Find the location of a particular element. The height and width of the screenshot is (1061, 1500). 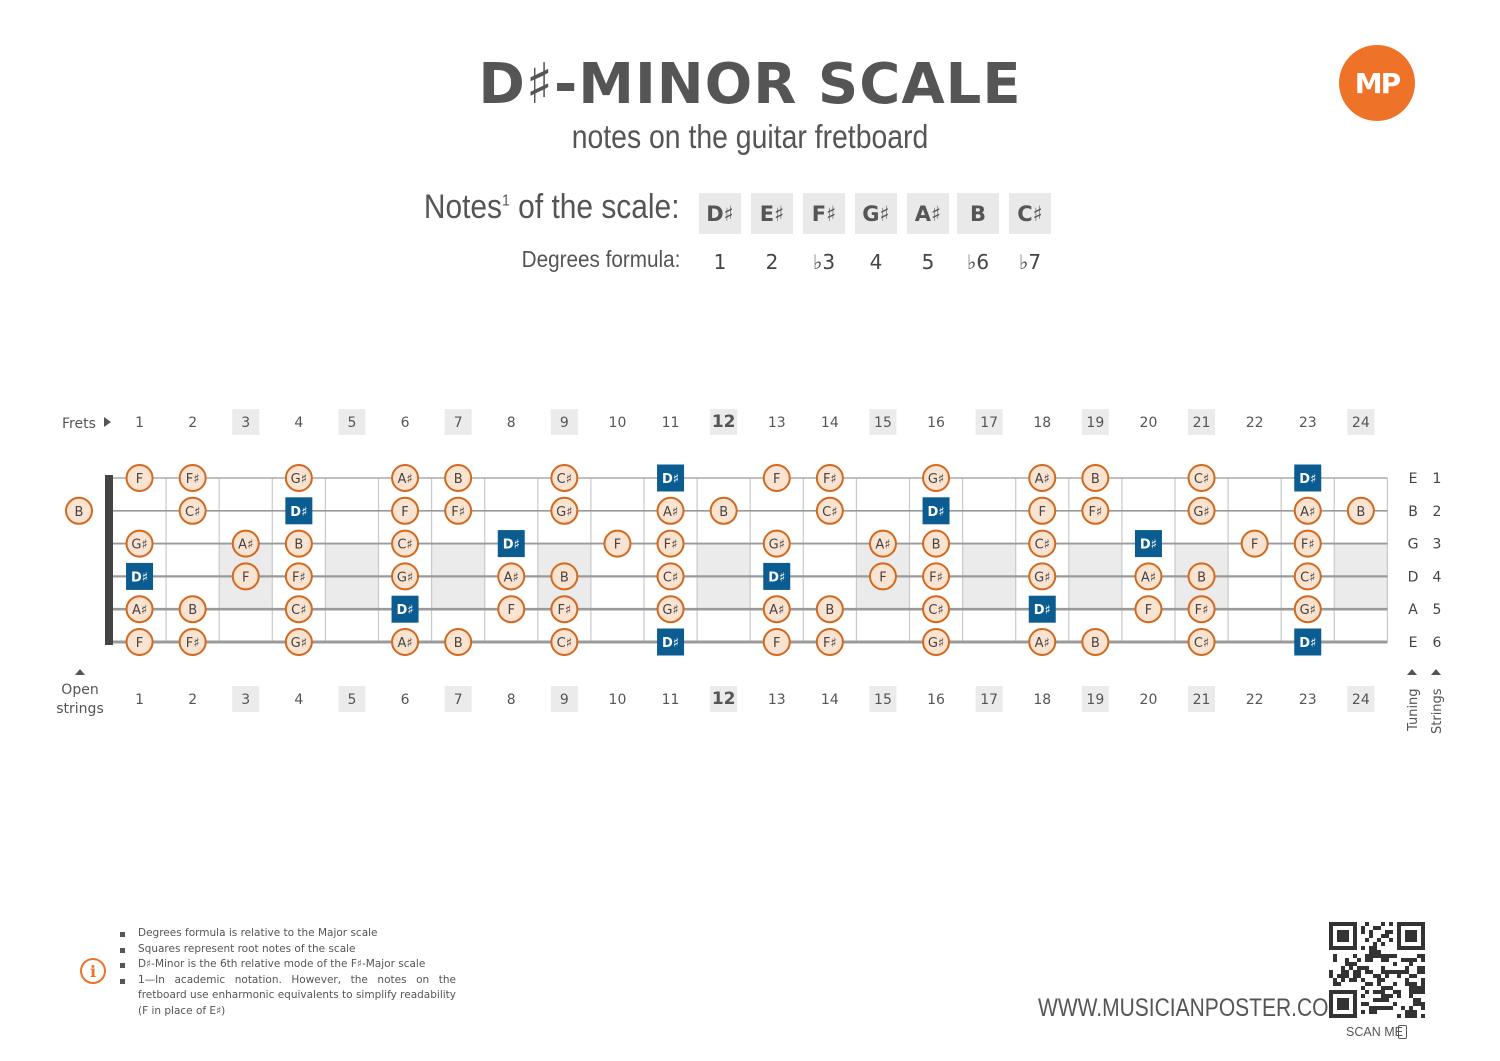

scale-degree: 5 is located at coordinates (928, 262).